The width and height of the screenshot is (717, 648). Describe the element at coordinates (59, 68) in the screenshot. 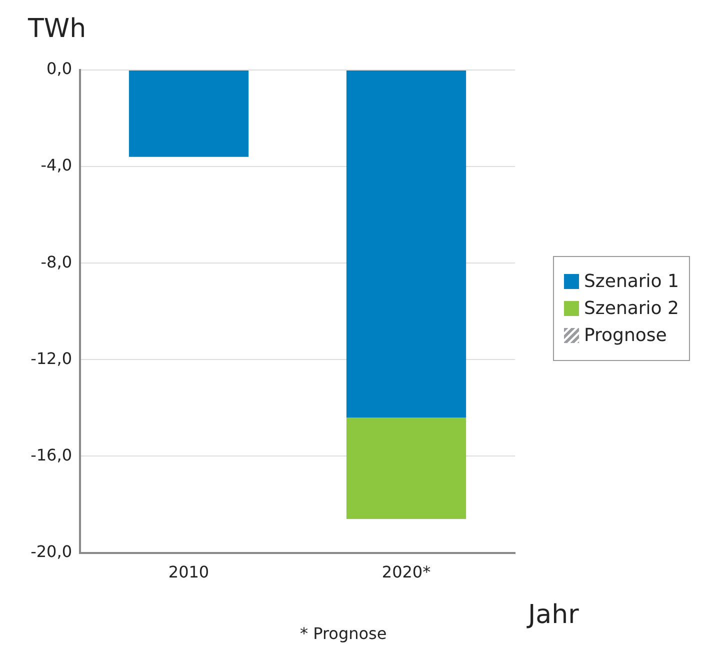

I see `y-tick-label: 0,0` at that location.